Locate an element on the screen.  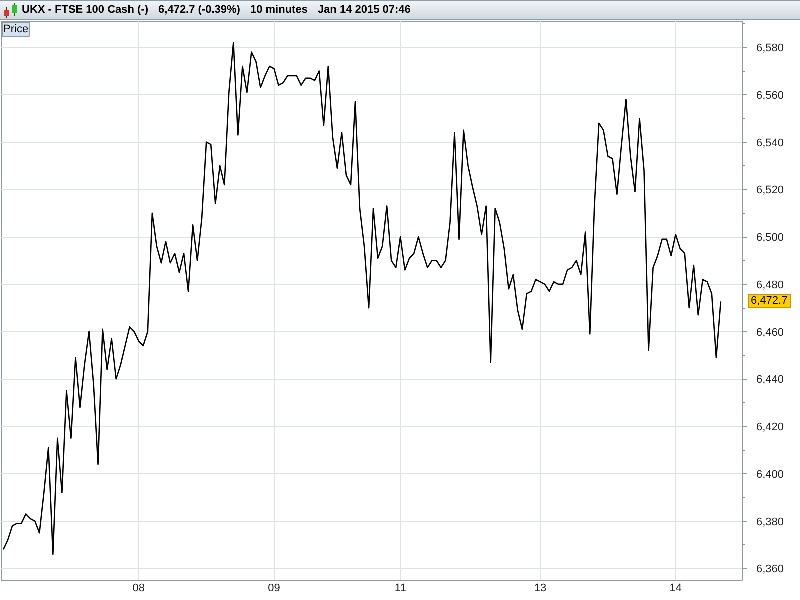
x-tick-label: 11 is located at coordinates (400, 588).